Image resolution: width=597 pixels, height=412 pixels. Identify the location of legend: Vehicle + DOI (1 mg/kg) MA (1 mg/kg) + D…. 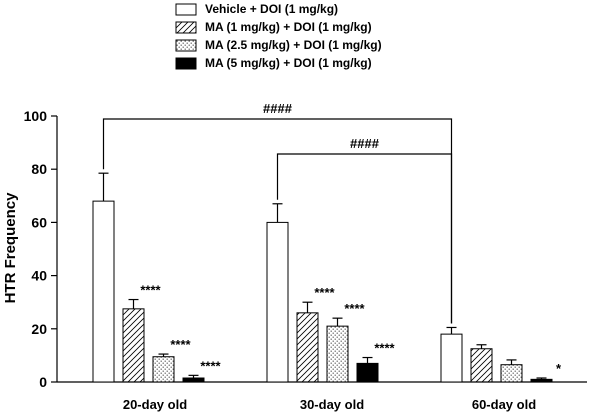
(278, 36).